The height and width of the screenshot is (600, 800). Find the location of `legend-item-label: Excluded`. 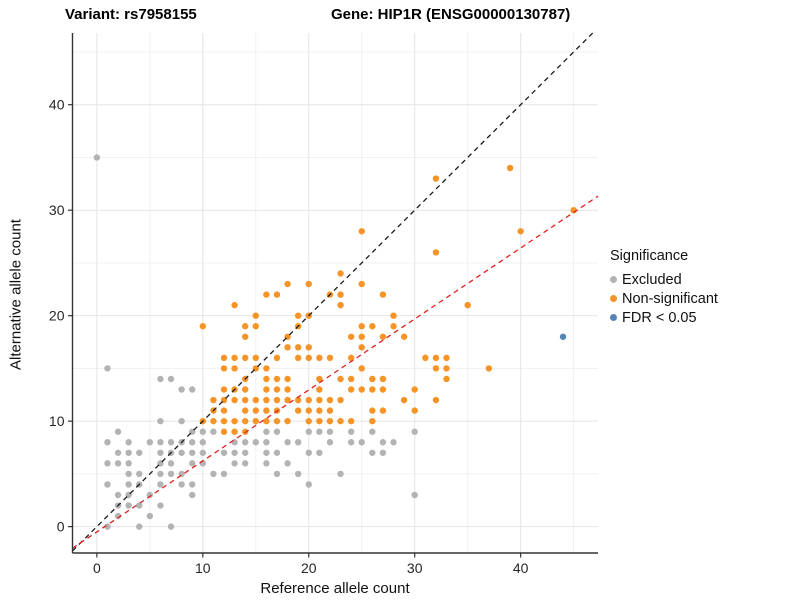

legend-item-label: Excluded is located at coordinates (652, 279).